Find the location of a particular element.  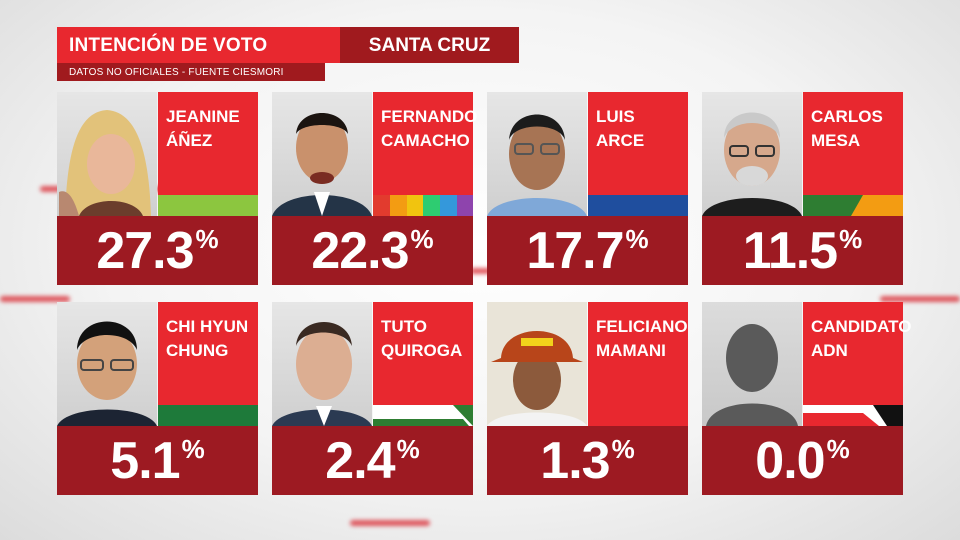

candidate-card: CARLOS MESA 11.5% is located at coordinates (802, 188).